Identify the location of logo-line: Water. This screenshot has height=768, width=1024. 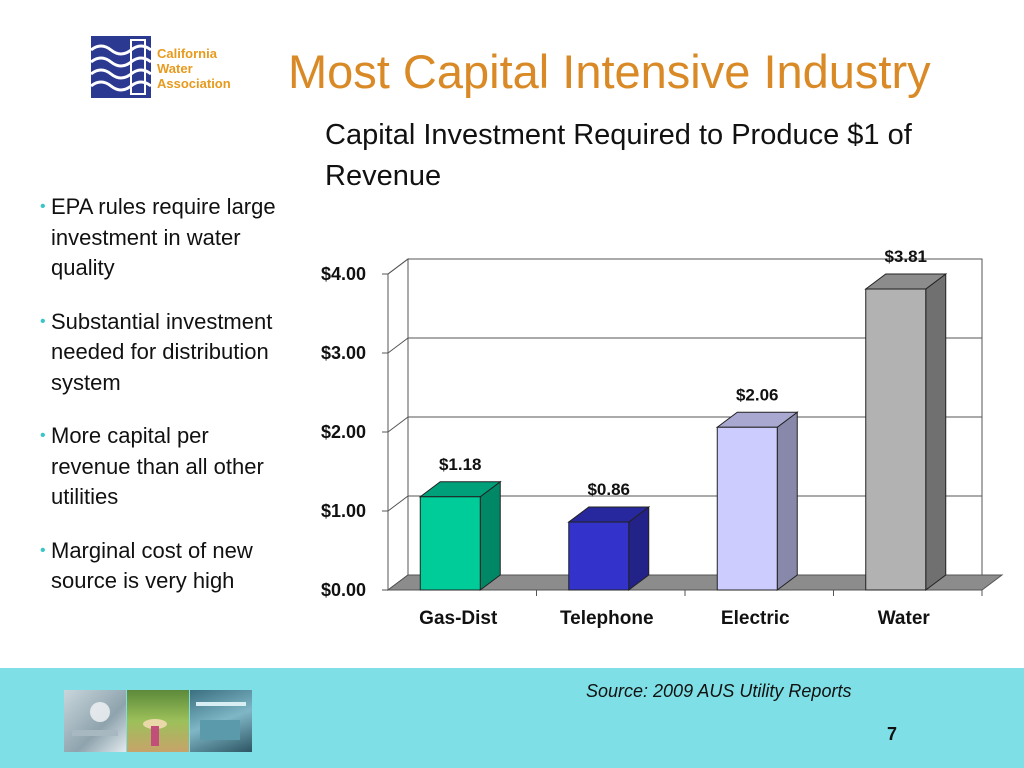
(175, 68).